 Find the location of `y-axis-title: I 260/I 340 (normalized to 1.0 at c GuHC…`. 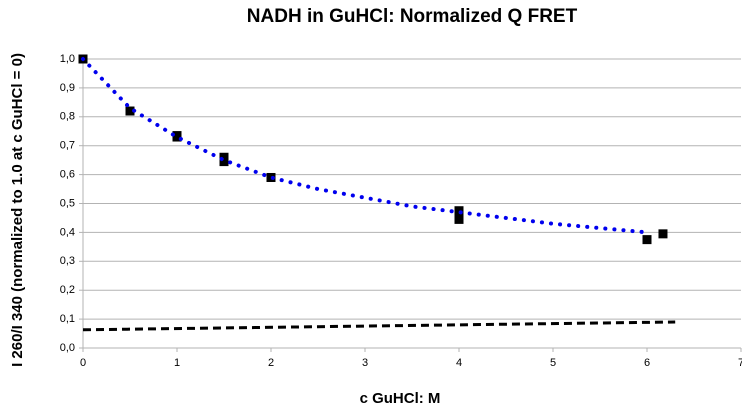

y-axis-title: I 260/I 340 (normalized to 1.0 at c GuHC… is located at coordinates (17, 210).